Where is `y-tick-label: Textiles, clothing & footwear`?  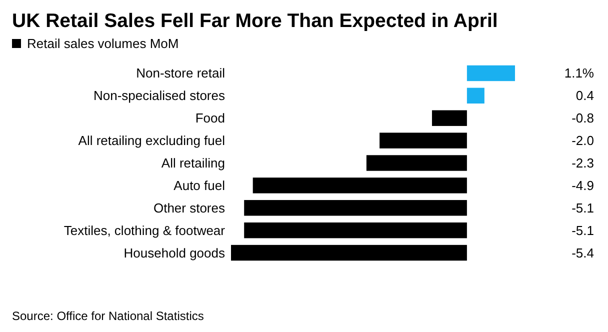
y-tick-label: Textiles, clothing & footwear is located at coordinates (145, 230).